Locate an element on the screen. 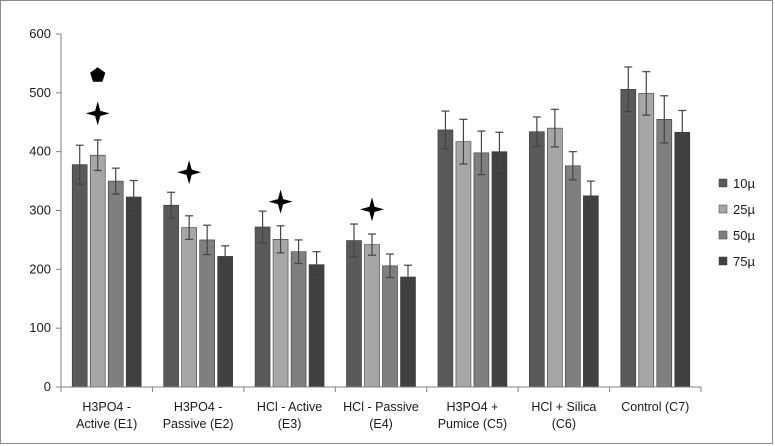  x-tick-label: H3PO4 -Passive (E2) is located at coordinates (198, 415).